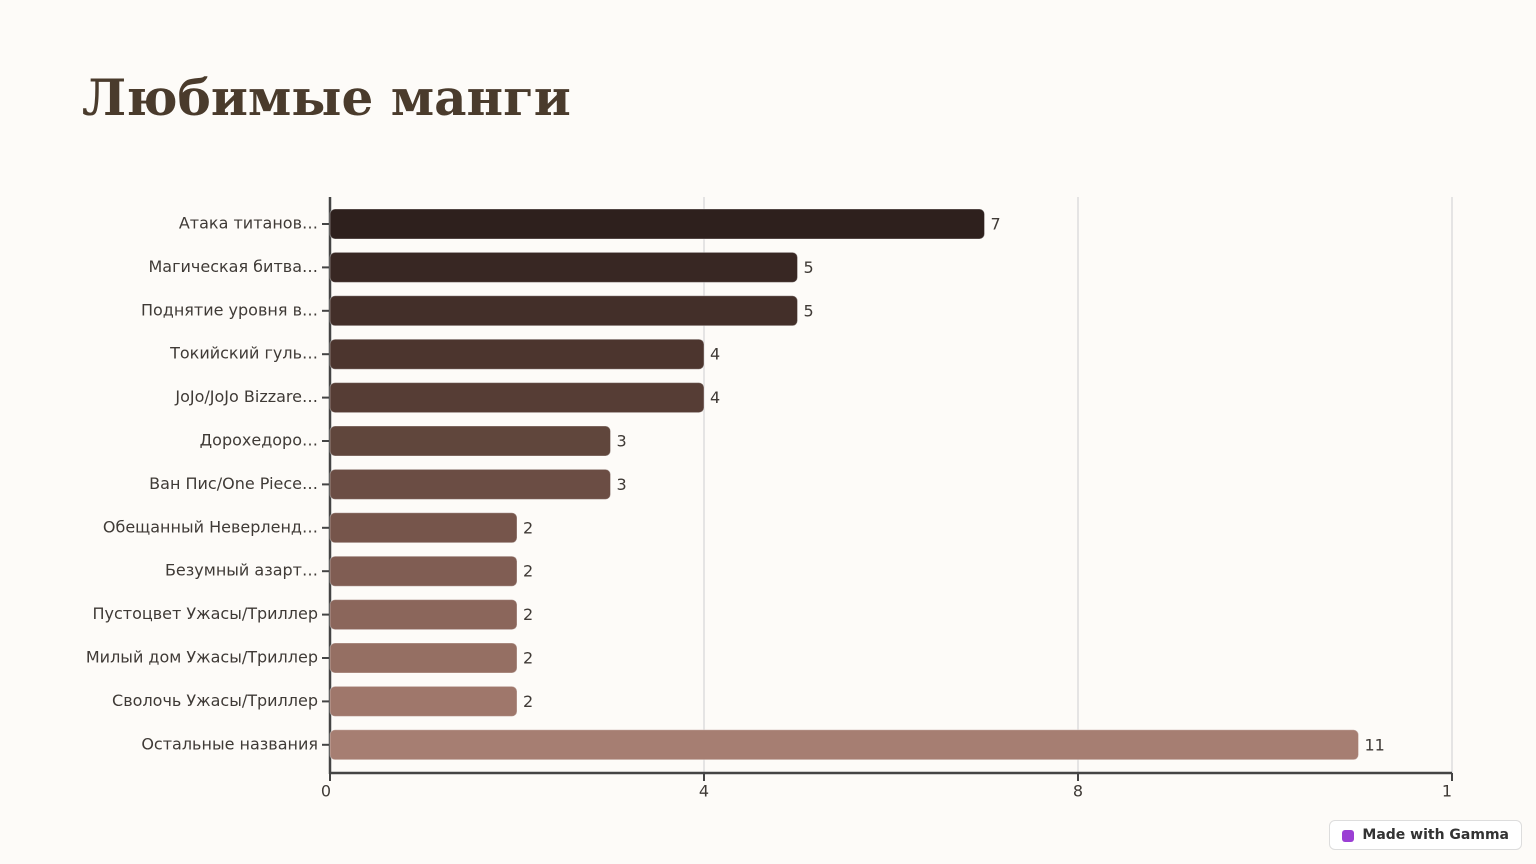  Describe the element at coordinates (326, 791) in the screenshot. I see `x-tick-label: 0` at that location.